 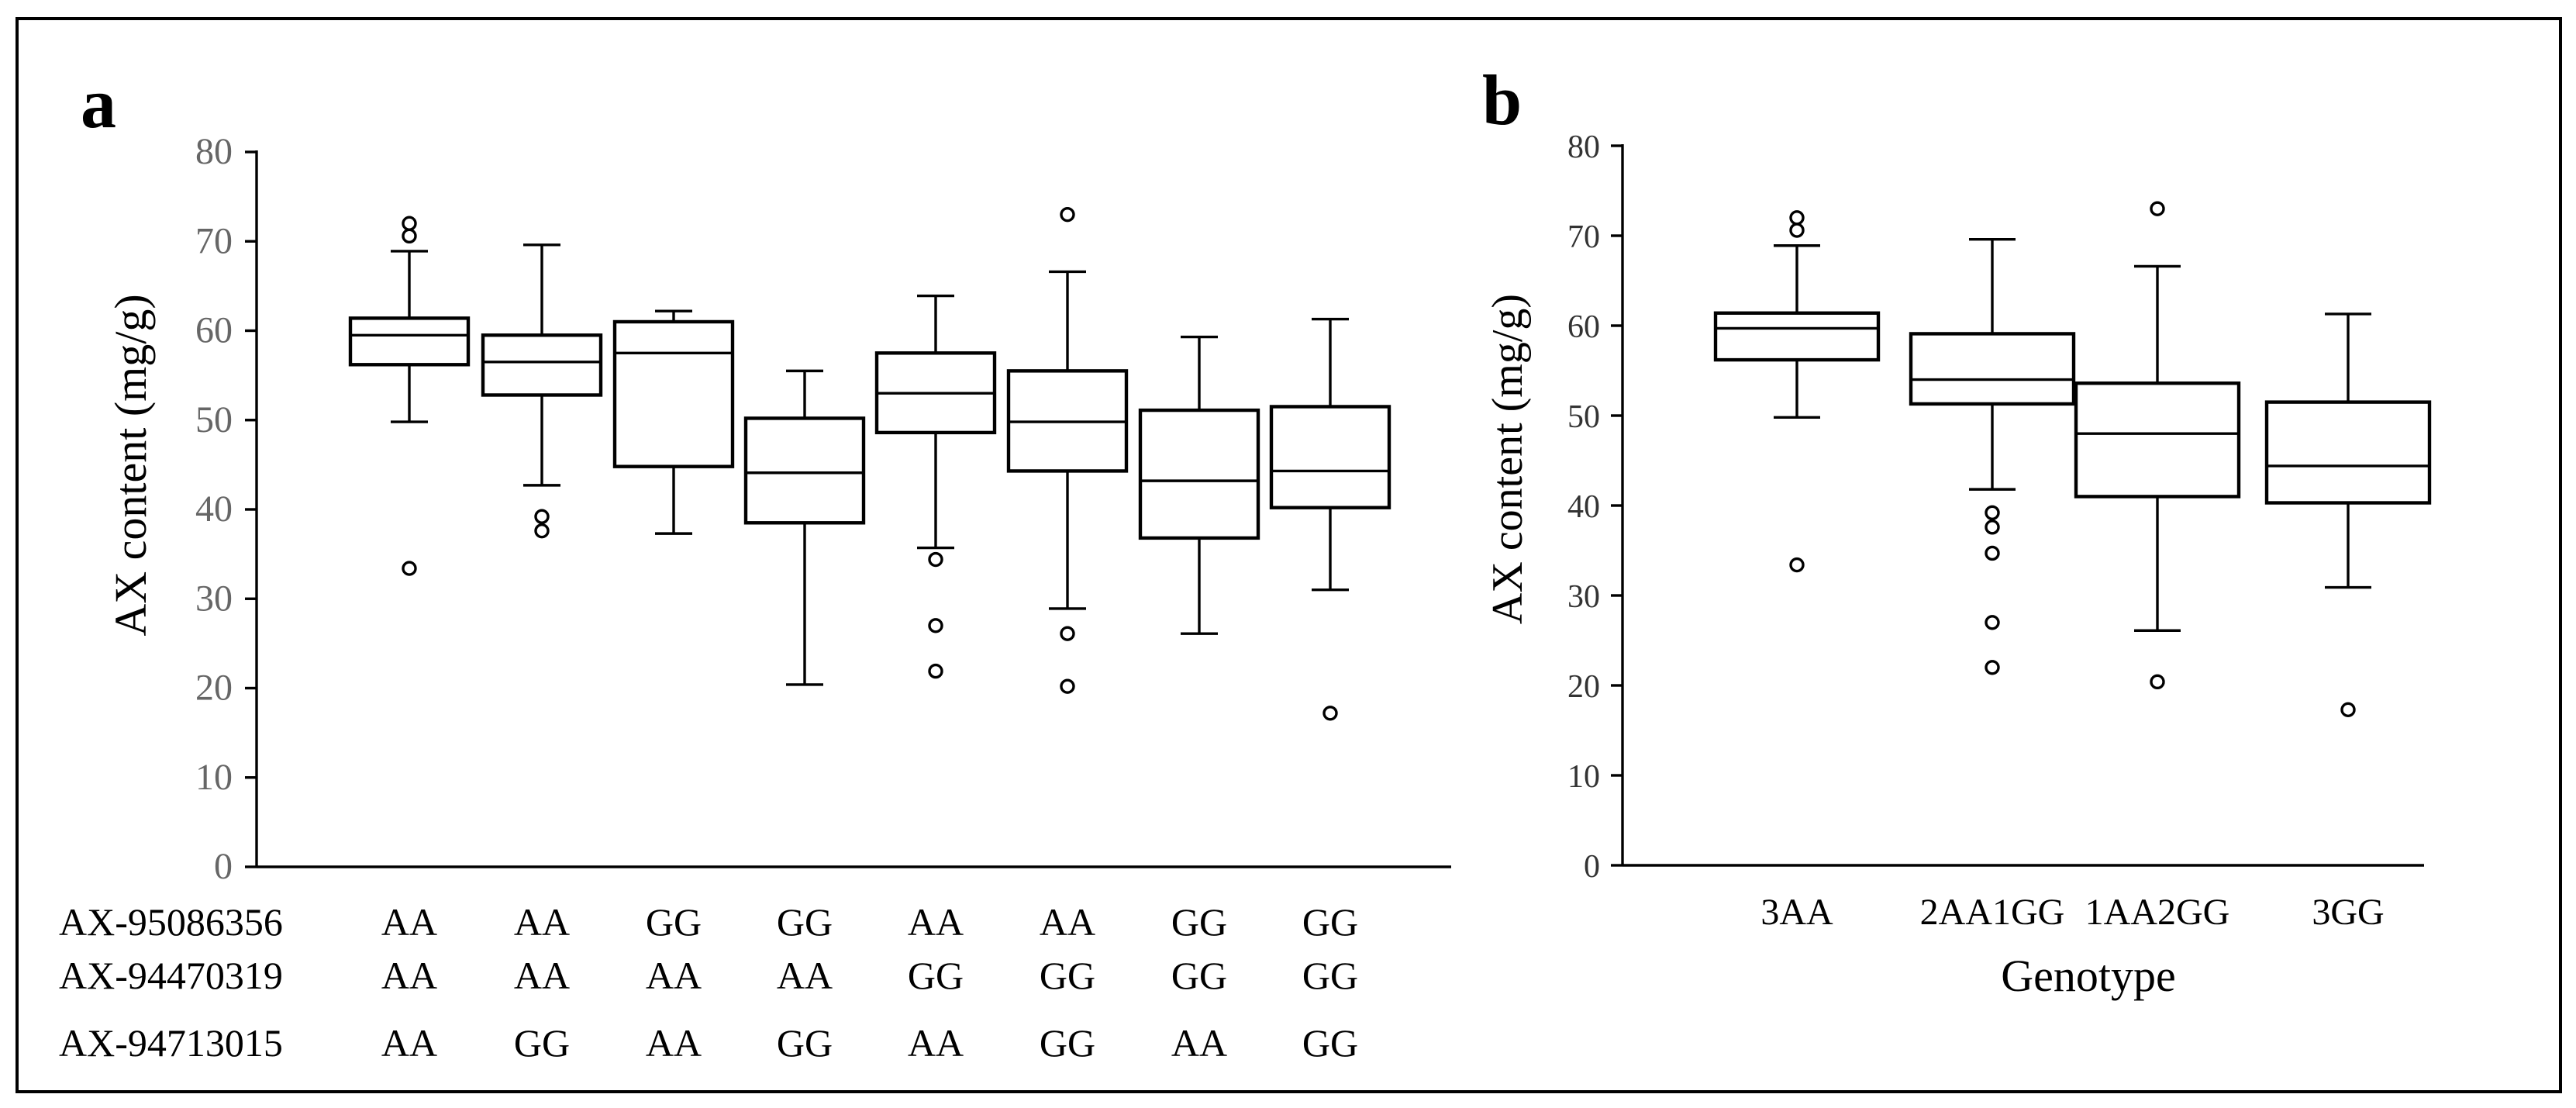 What do you see at coordinates (1583, 417) in the screenshot?
I see `b-y-tick-label: 50` at bounding box center [1583, 417].